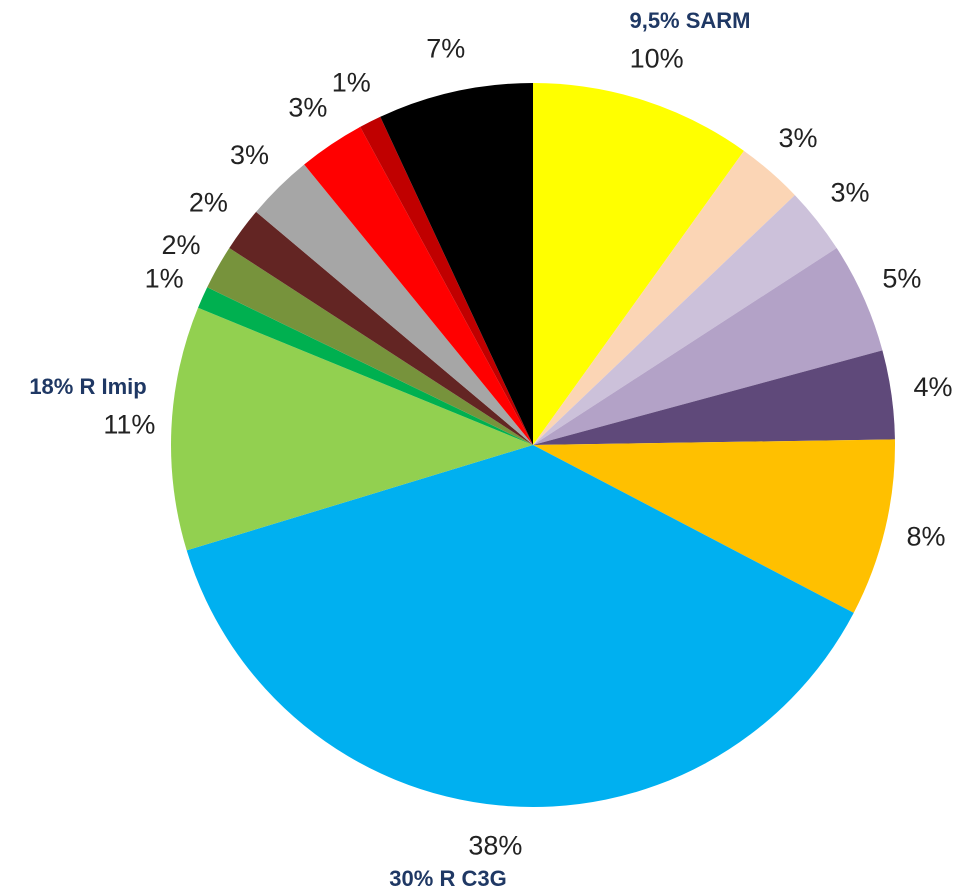  What do you see at coordinates (926, 537) in the screenshot?
I see `data-label: 8%` at bounding box center [926, 537].